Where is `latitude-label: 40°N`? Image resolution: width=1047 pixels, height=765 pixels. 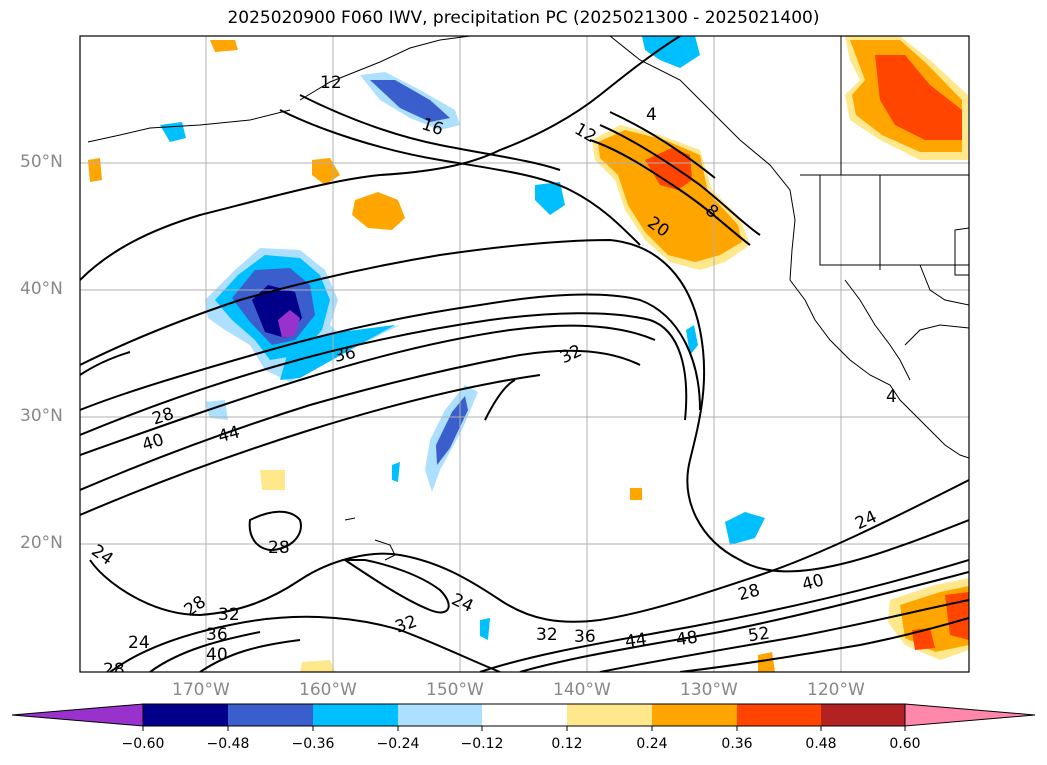 latitude-label: 40°N is located at coordinates (41, 289).